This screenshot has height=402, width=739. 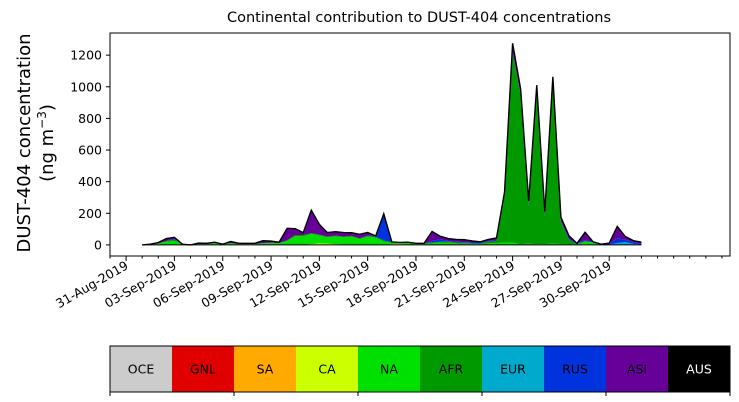 What do you see at coordinates (42, 120) in the screenshot?
I see `y-axis-label-unit-sup: −3` at bounding box center [42, 120].